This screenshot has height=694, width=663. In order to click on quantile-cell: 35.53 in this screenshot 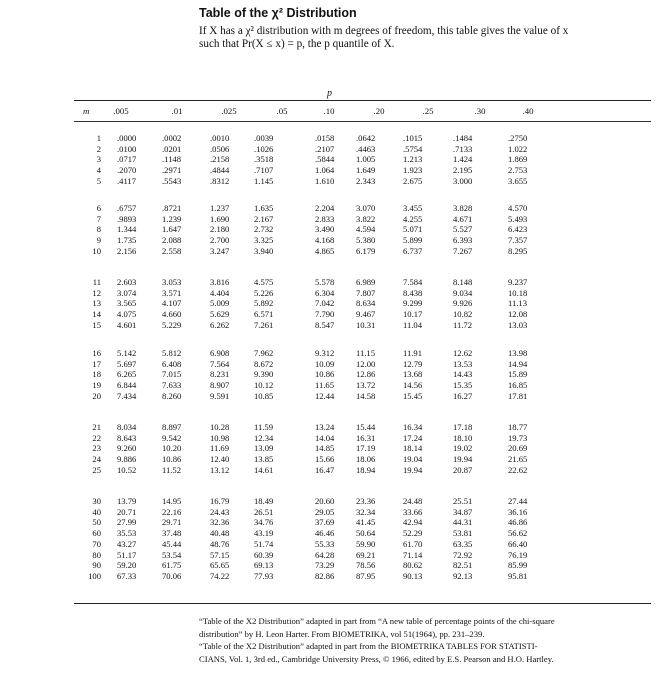, I will do `click(127, 533)`.